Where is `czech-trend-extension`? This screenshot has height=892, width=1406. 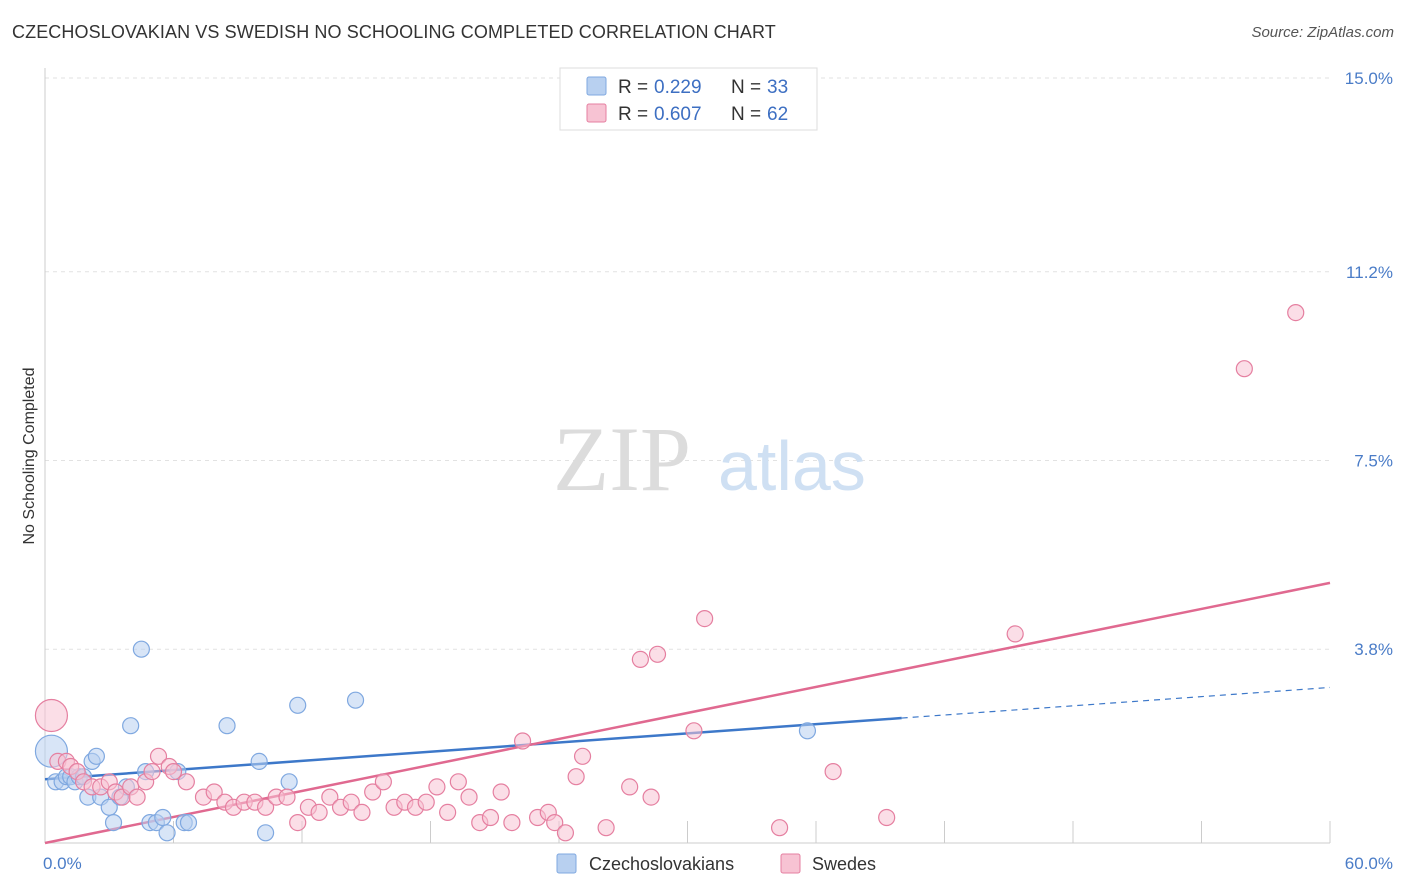 czech-trend-extension is located at coordinates (1116, 702).